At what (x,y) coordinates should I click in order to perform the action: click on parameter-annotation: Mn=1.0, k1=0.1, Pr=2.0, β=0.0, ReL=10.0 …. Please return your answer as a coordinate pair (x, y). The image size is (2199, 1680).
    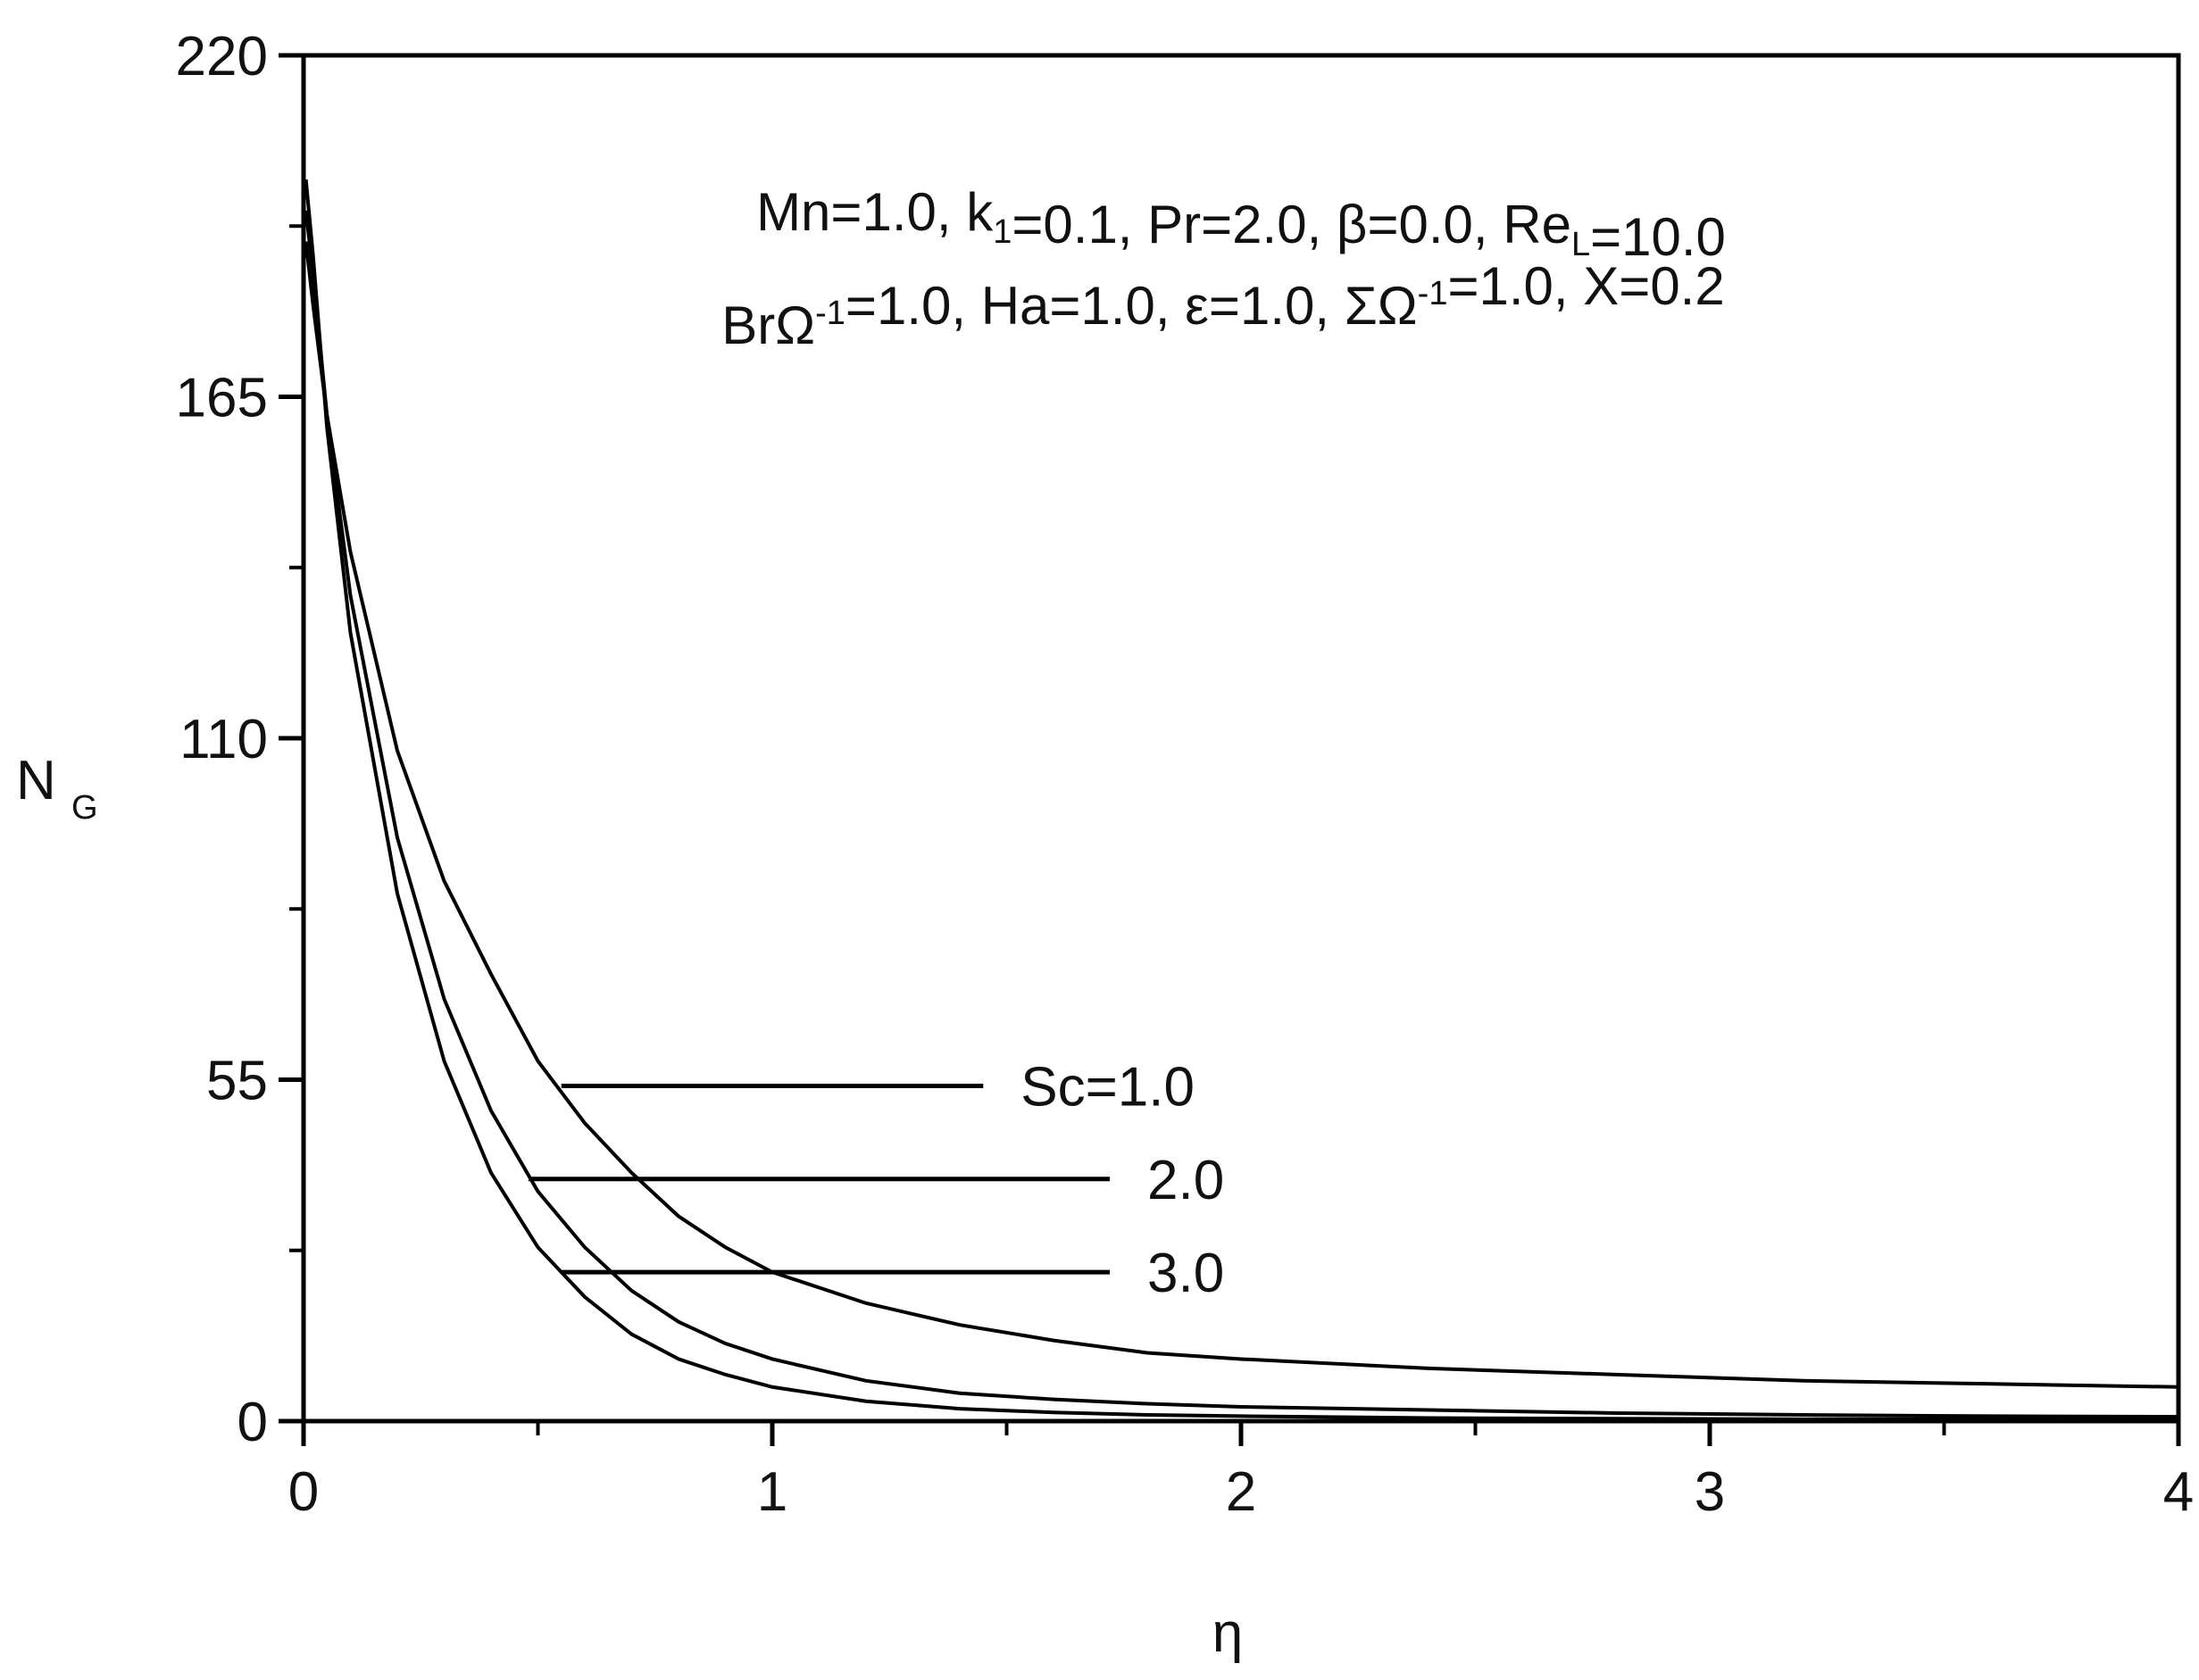
    Looking at the image, I should click on (1223, 268).